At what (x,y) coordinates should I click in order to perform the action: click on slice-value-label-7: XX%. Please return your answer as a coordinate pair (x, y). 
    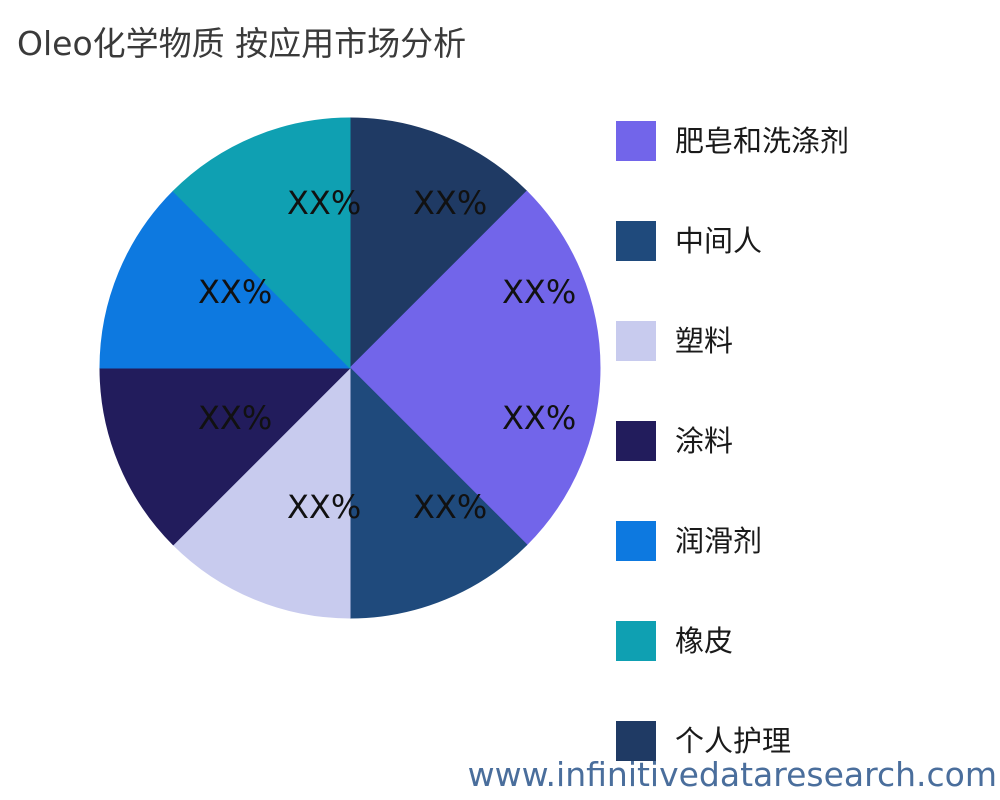
    Looking at the image, I should click on (324, 203).